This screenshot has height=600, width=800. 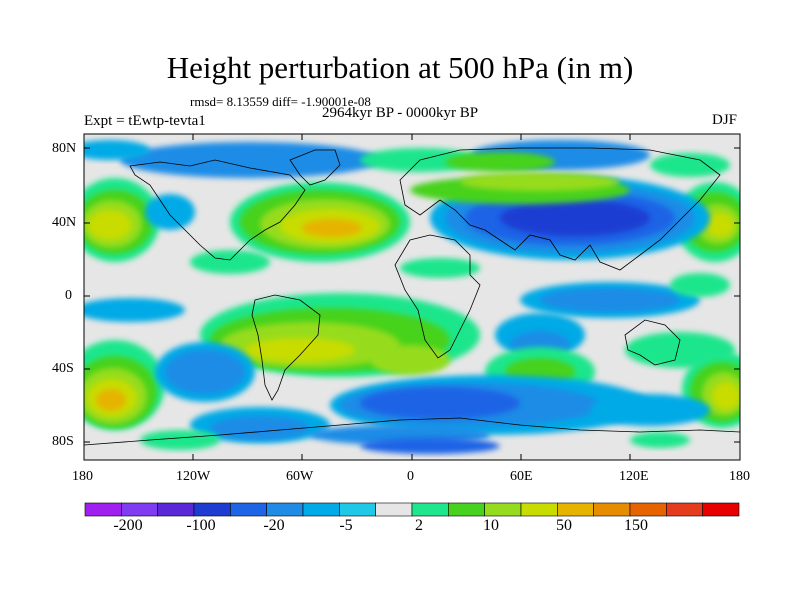 What do you see at coordinates (217, 210) in the screenshot?
I see `north-america-coast` at bounding box center [217, 210].